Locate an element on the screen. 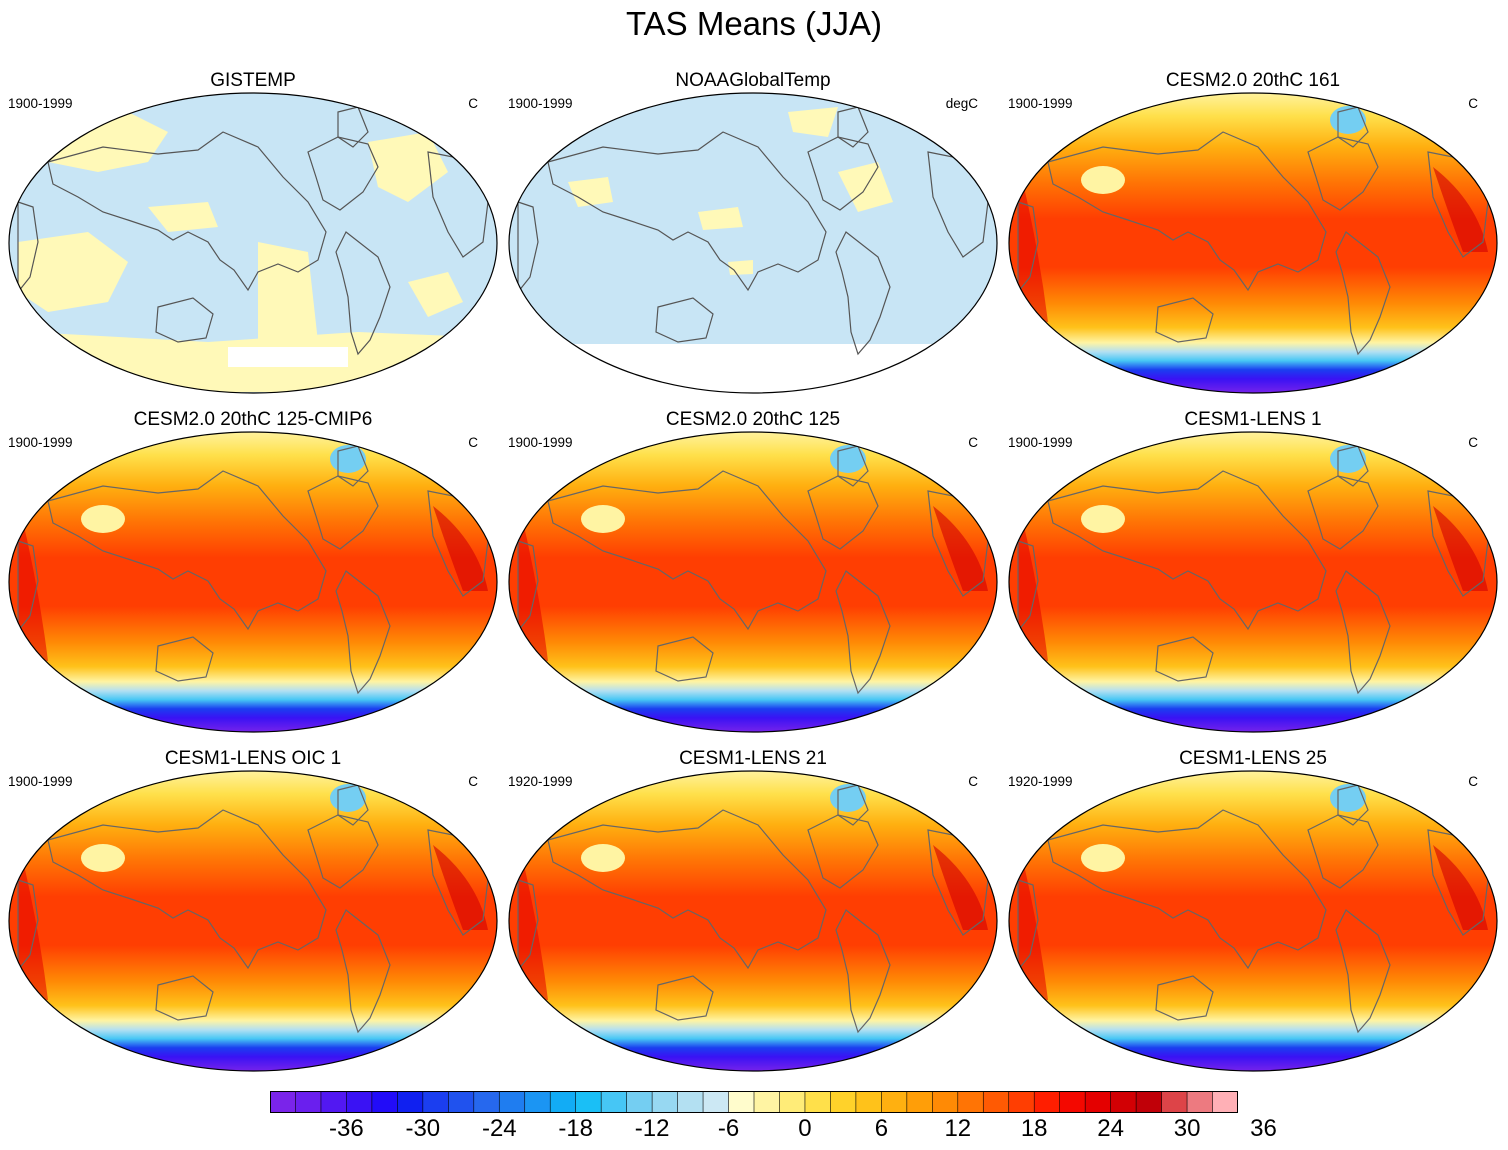  colorbar-tick-label: 30 is located at coordinates (1187, 1128).